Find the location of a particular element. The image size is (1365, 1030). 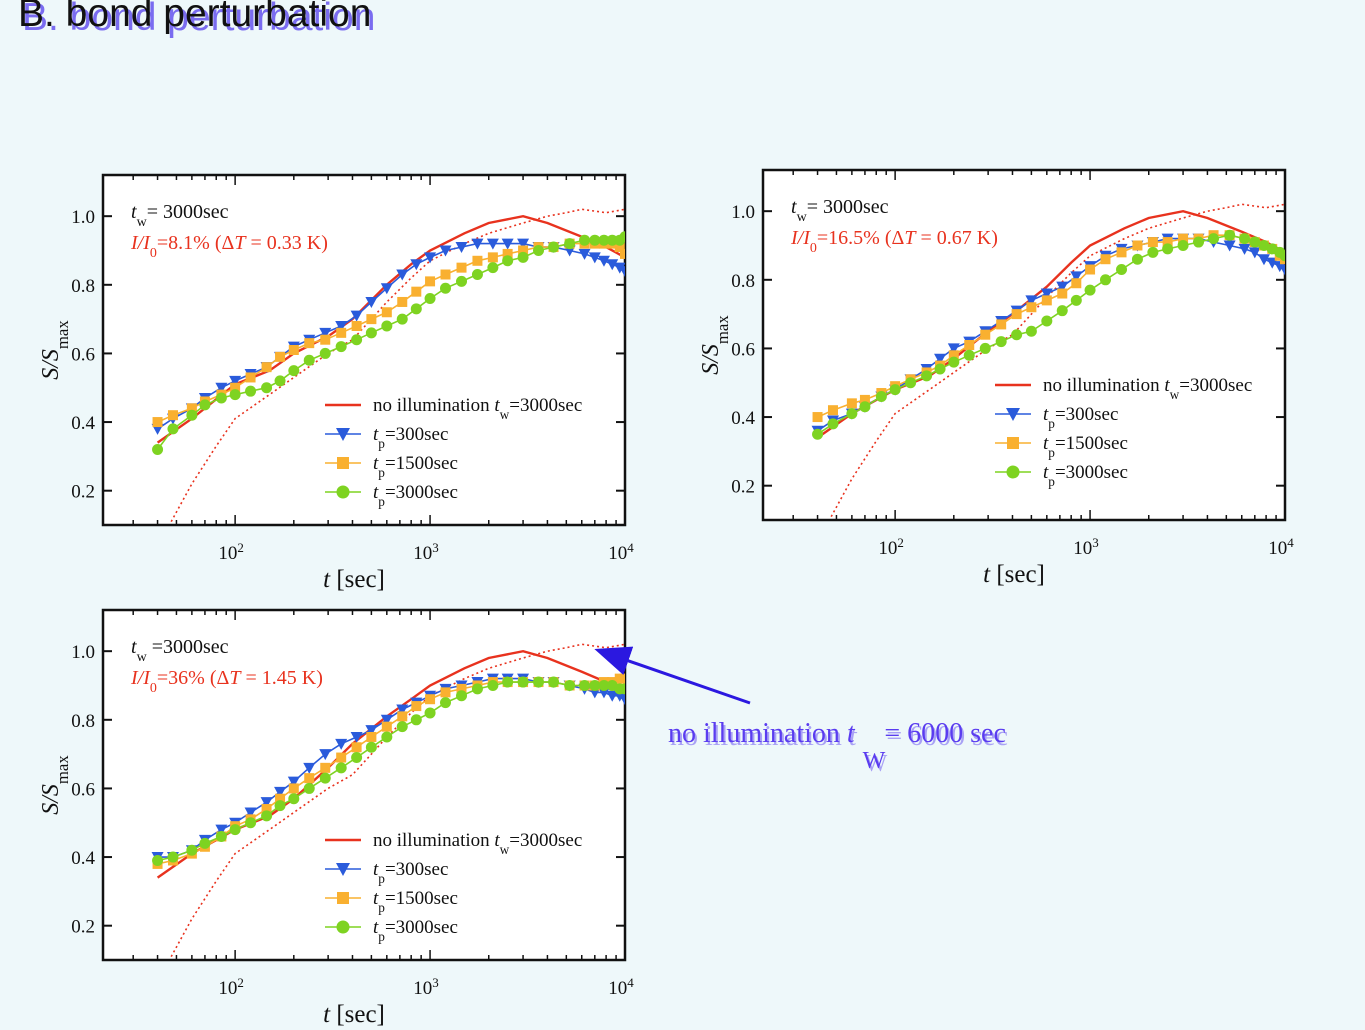

y-tick-label: 0.2 is located at coordinates (83, 492).